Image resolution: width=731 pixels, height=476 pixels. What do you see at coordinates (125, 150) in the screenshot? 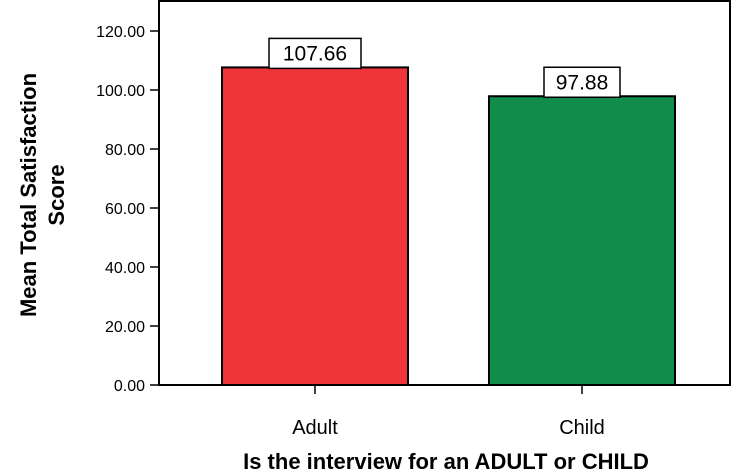
I see `y-tick-label: 80.00` at bounding box center [125, 150].